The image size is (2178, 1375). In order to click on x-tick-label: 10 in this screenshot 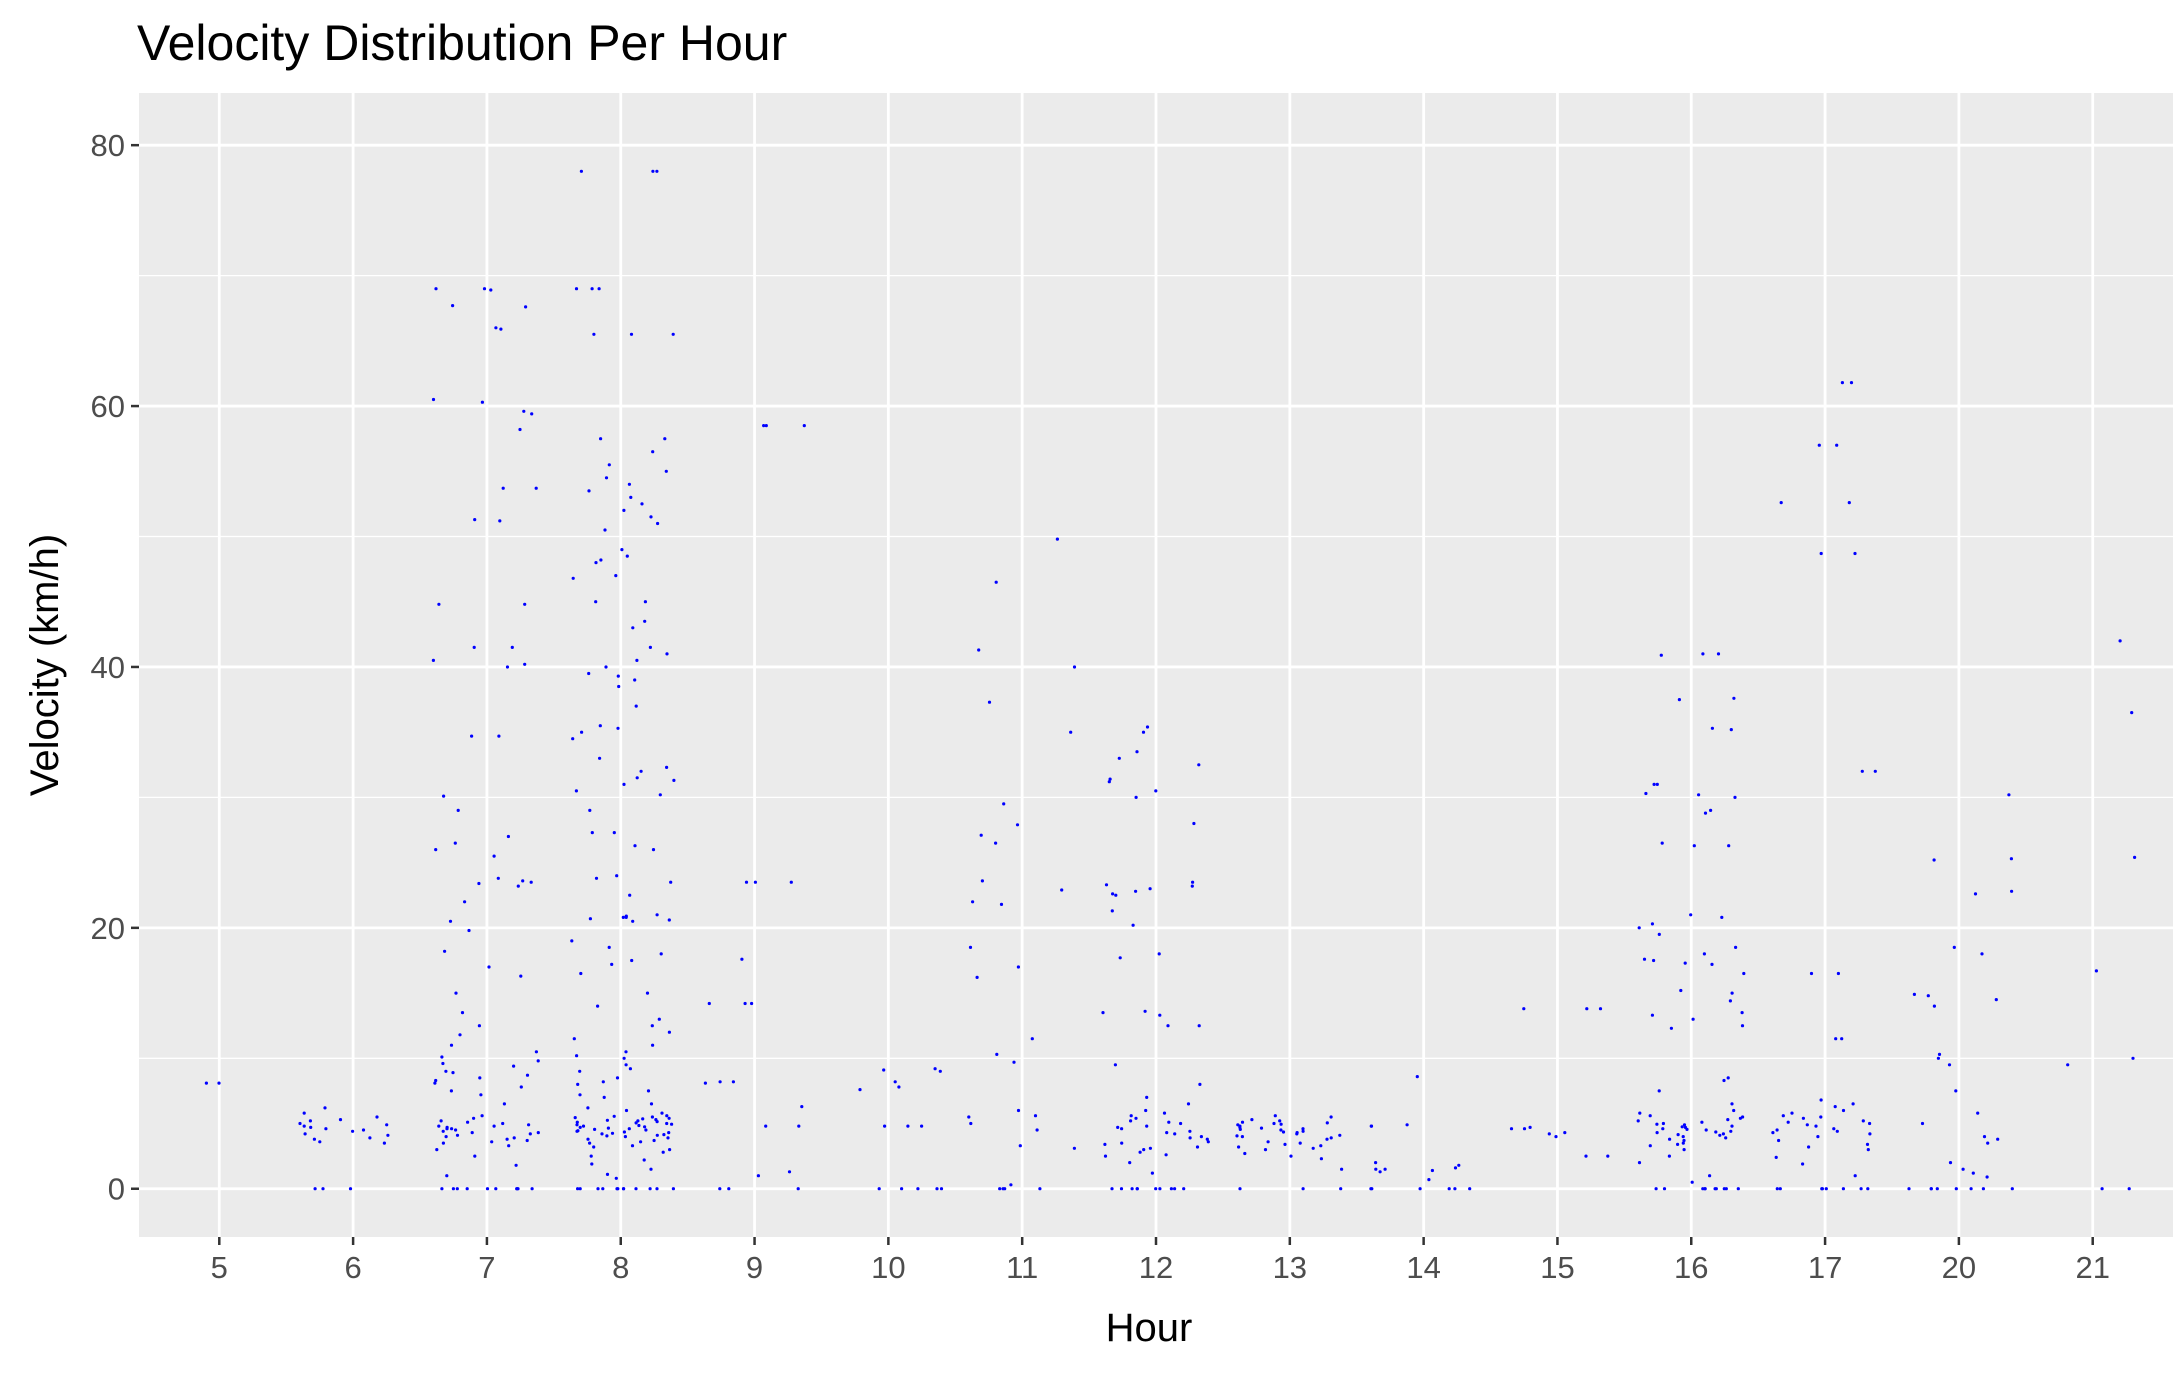, I will do `click(888, 1267)`.